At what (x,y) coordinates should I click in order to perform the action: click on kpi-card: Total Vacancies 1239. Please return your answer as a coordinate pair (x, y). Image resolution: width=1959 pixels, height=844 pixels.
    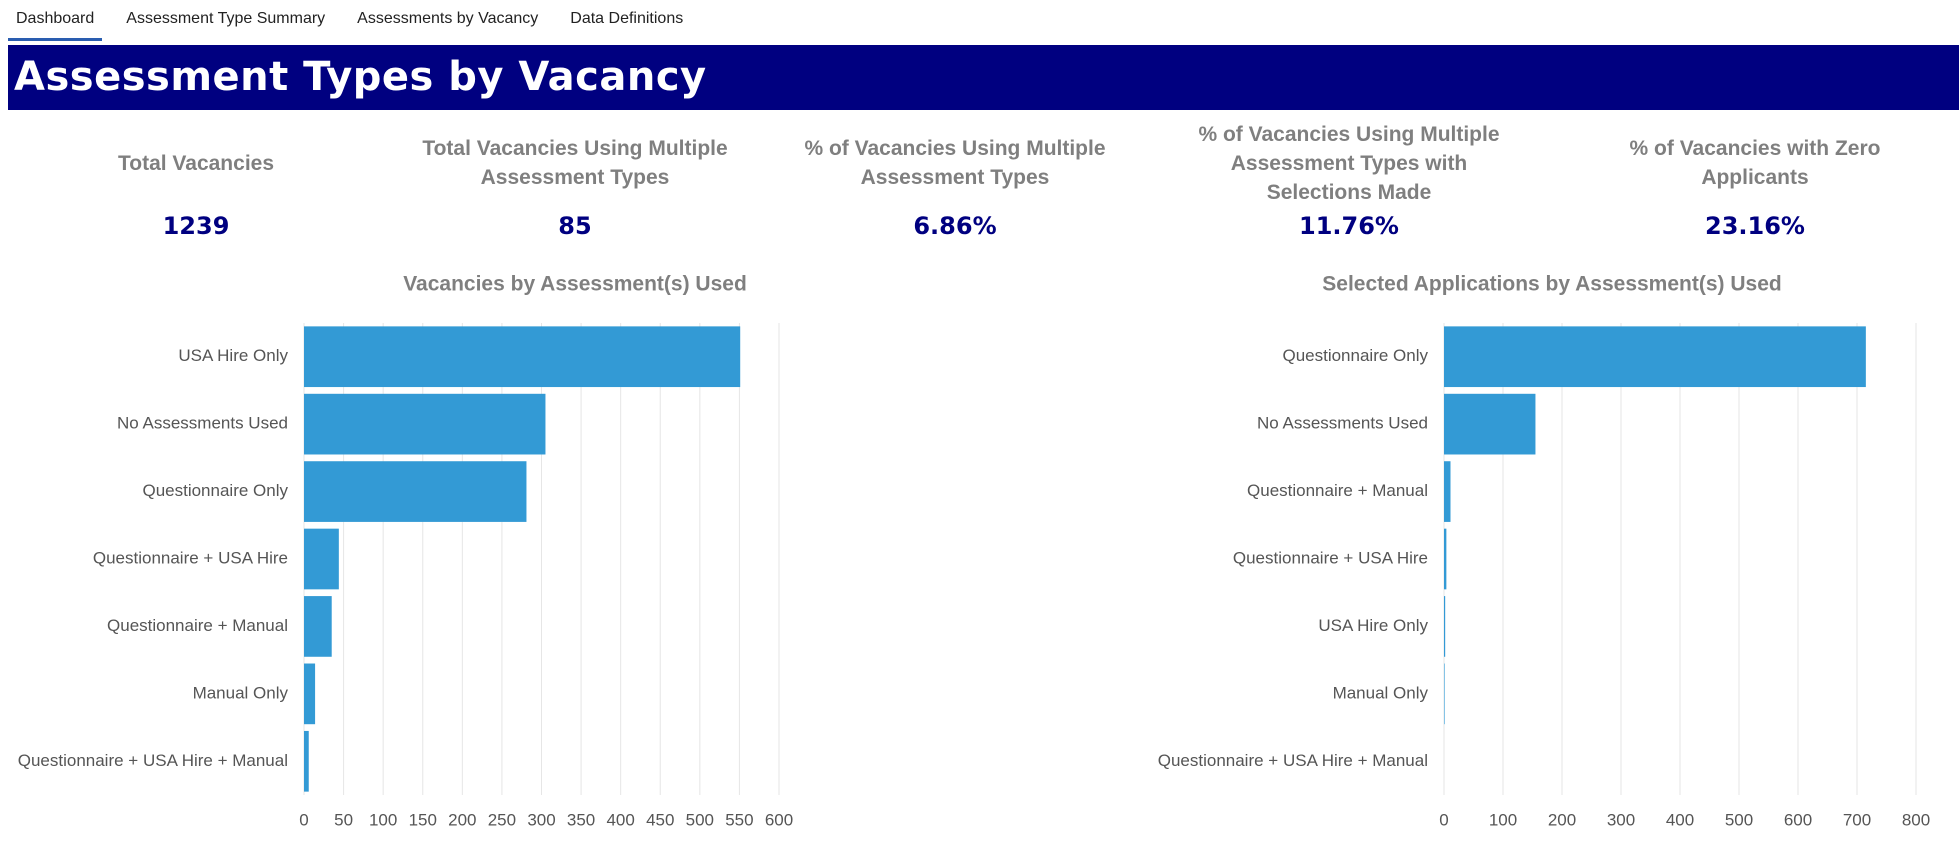
    Looking at the image, I should click on (198, 179).